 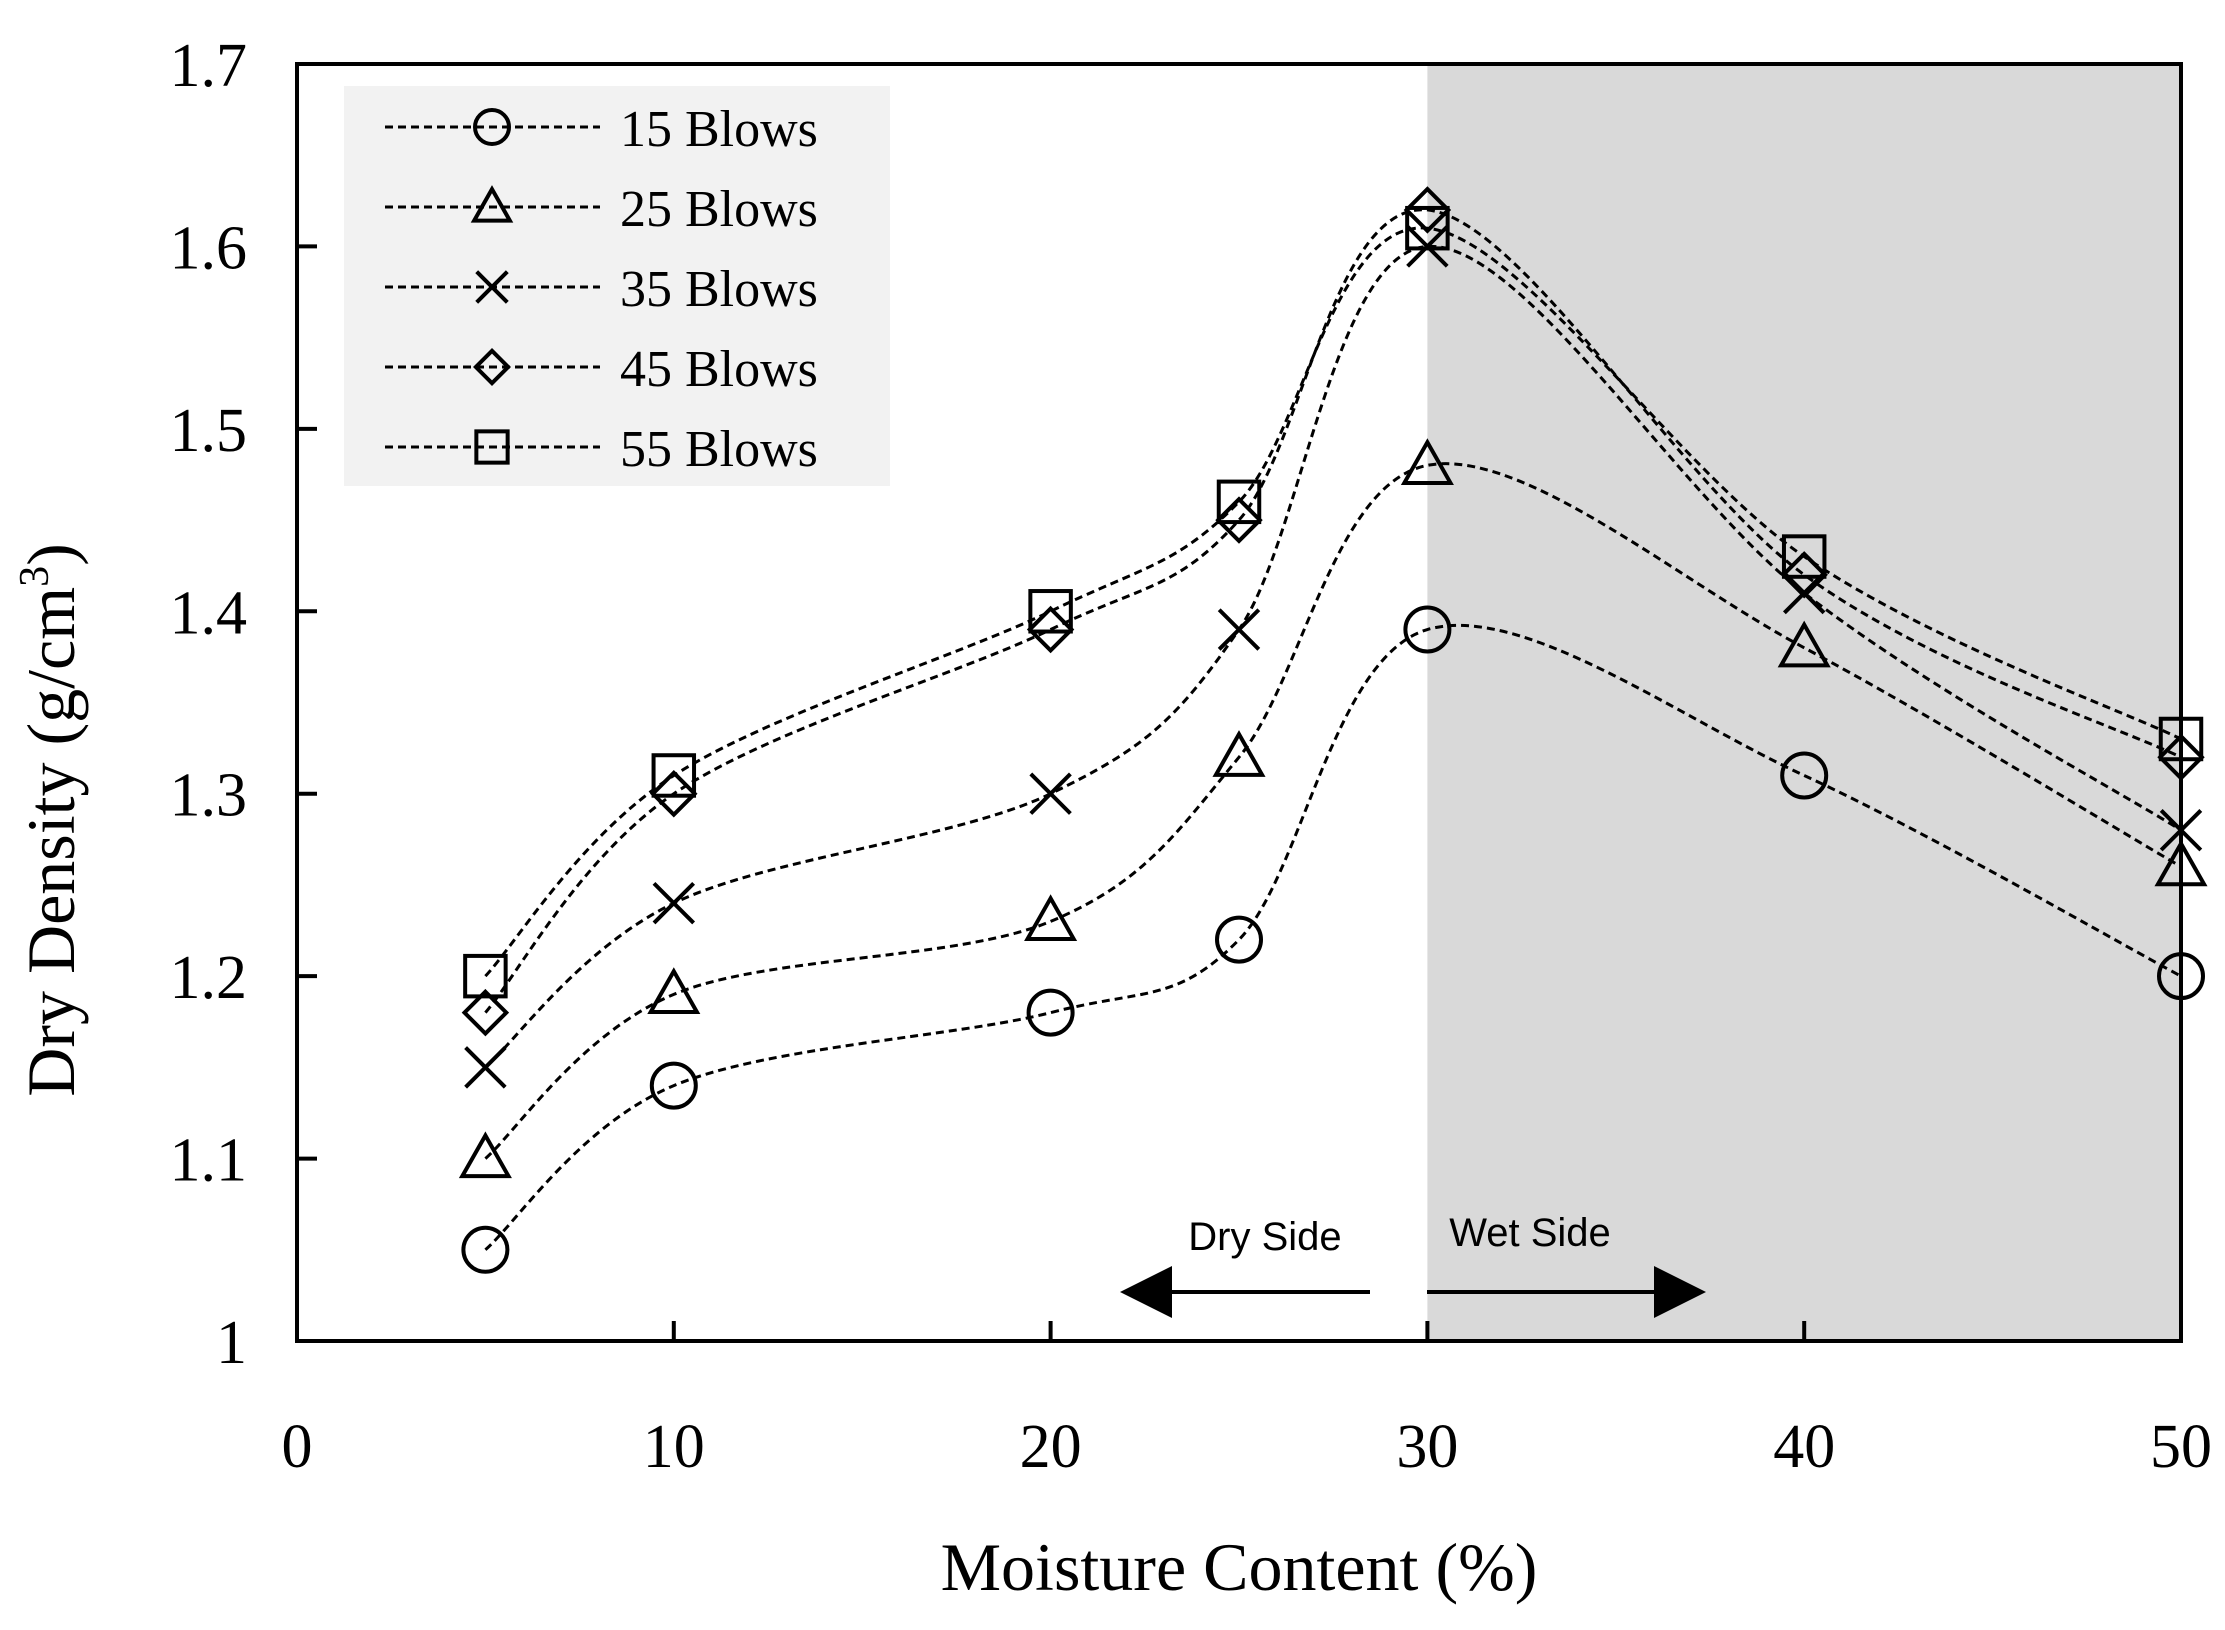 I want to click on legend-label: 25 Blows, so click(x=719, y=209).